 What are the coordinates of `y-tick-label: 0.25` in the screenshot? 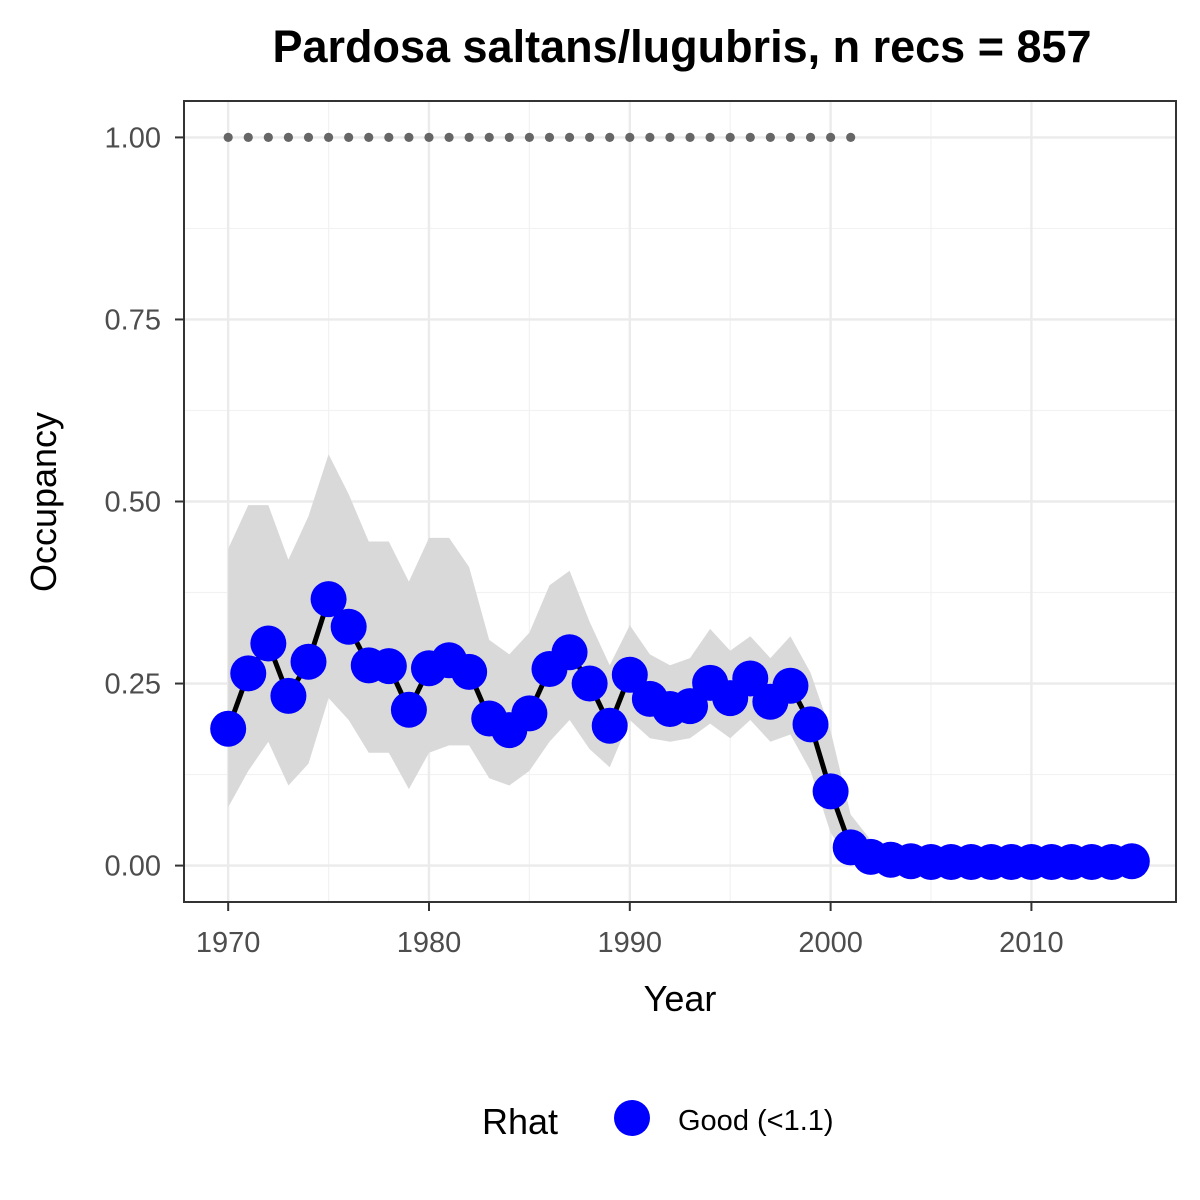 It's located at (133, 685).